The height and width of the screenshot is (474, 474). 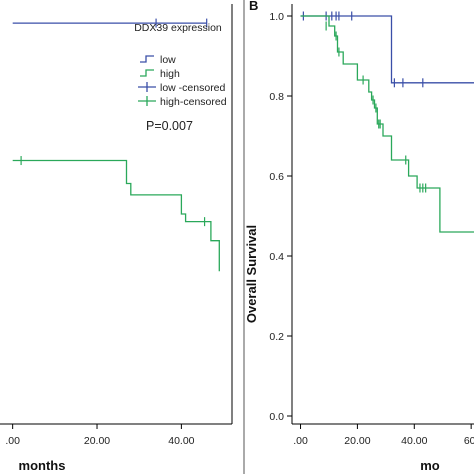 I want to click on x-axis-title: mo, so click(x=430, y=465).